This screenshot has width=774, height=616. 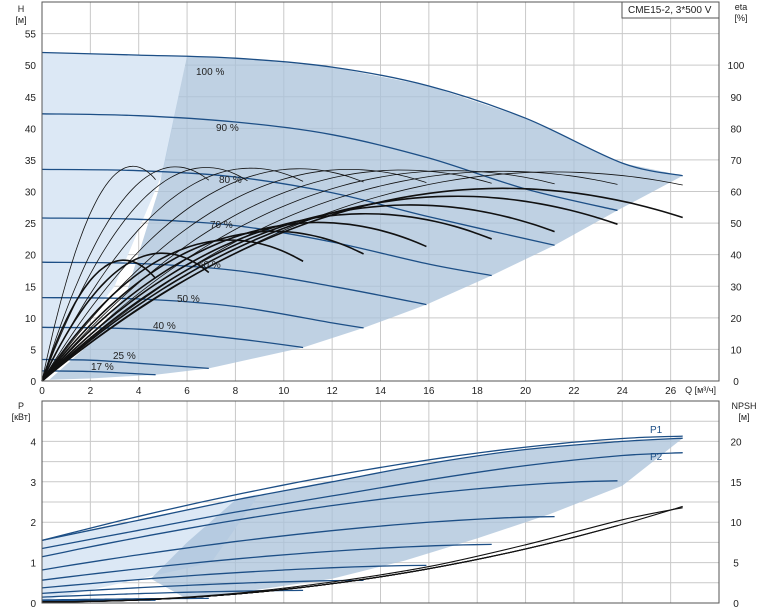 I want to click on x-tick-label: 12, so click(x=333, y=391).